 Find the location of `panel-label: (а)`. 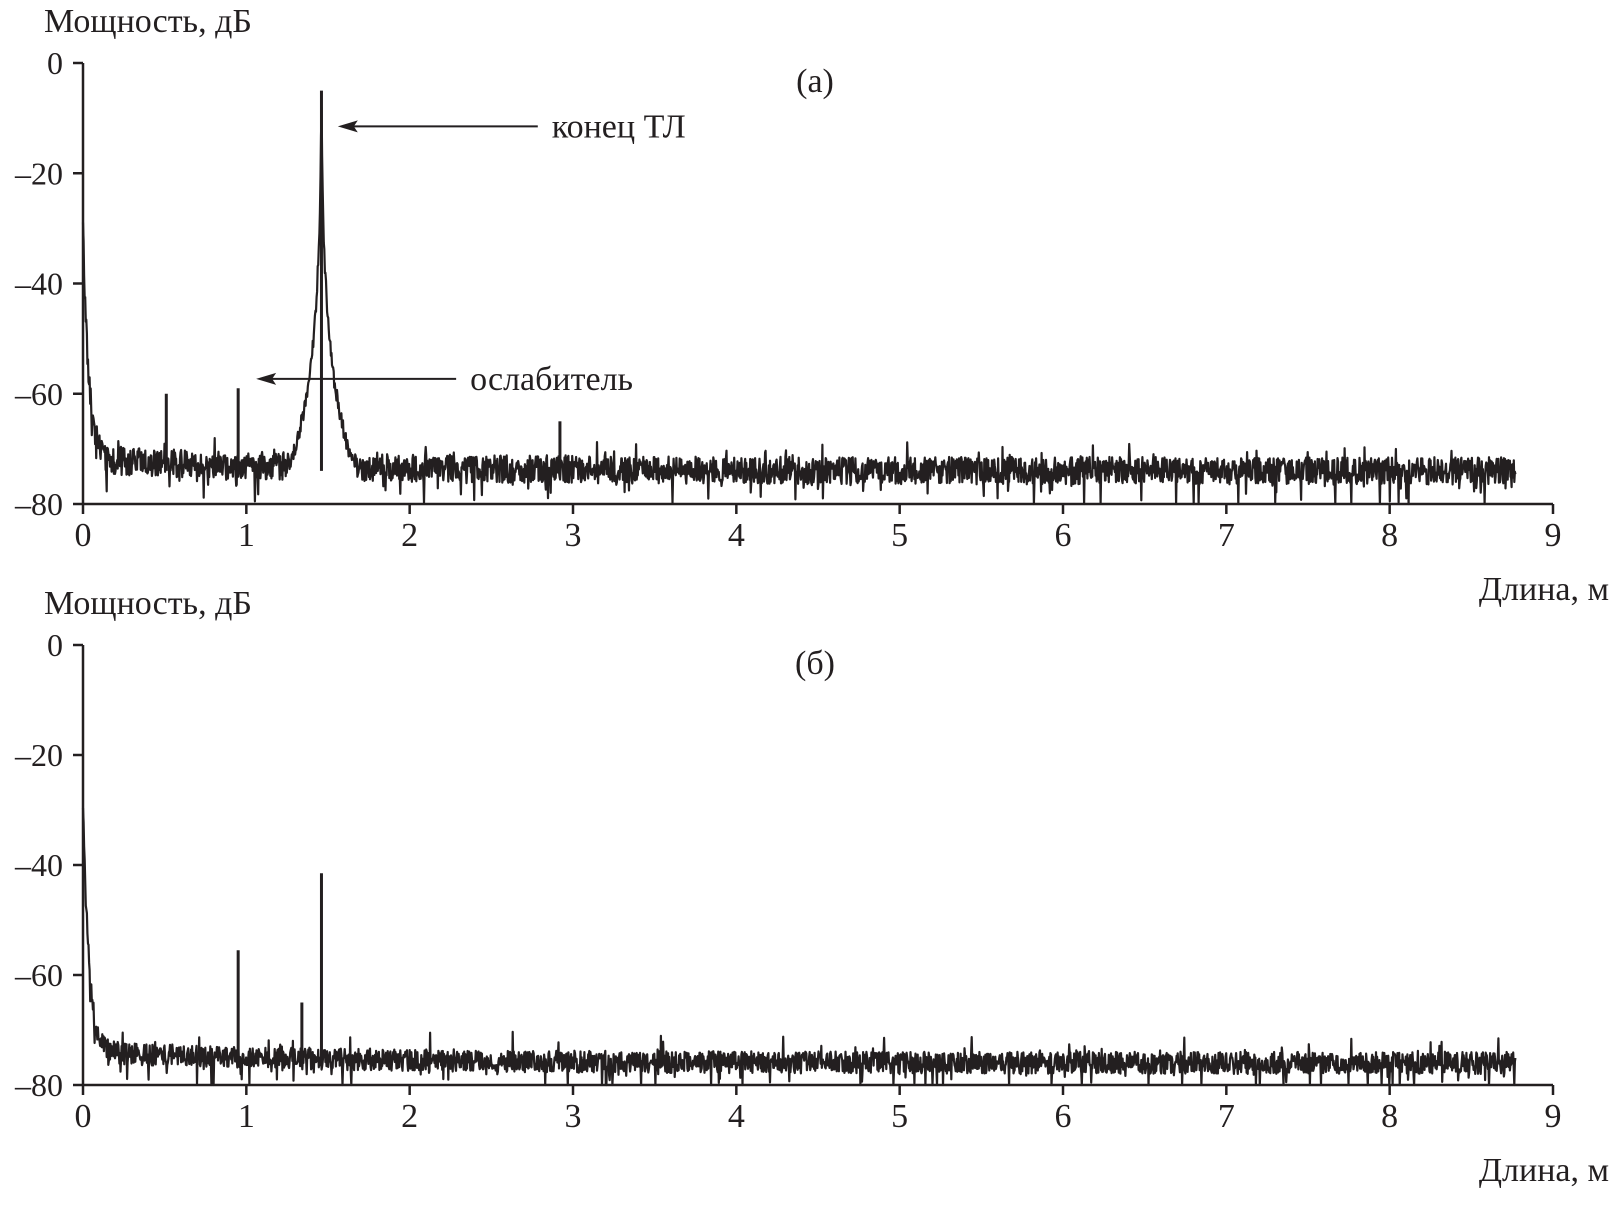

panel-label: (а) is located at coordinates (815, 81).